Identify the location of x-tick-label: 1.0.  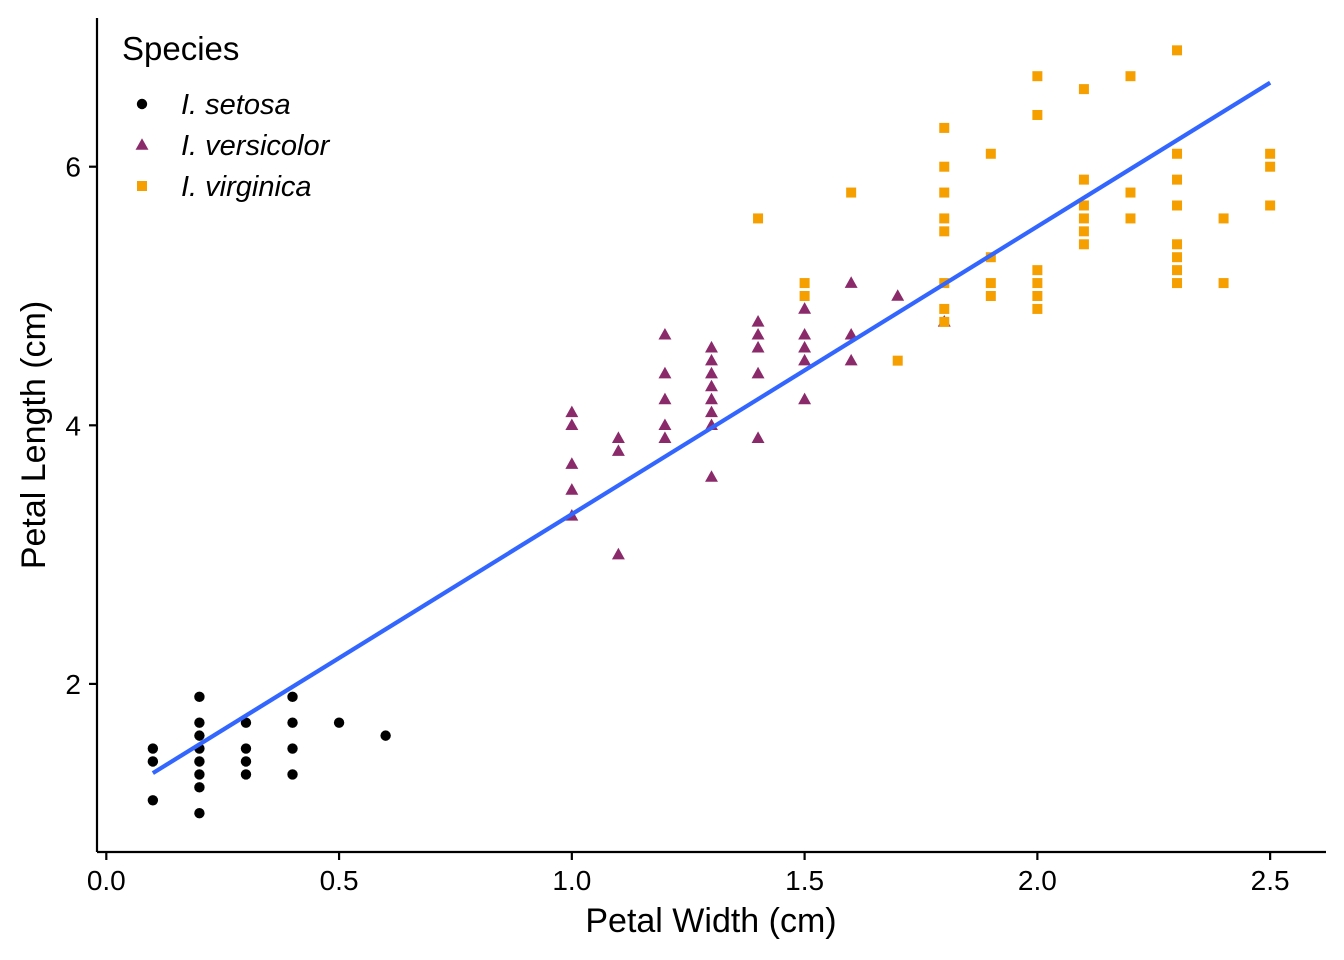
(571, 880).